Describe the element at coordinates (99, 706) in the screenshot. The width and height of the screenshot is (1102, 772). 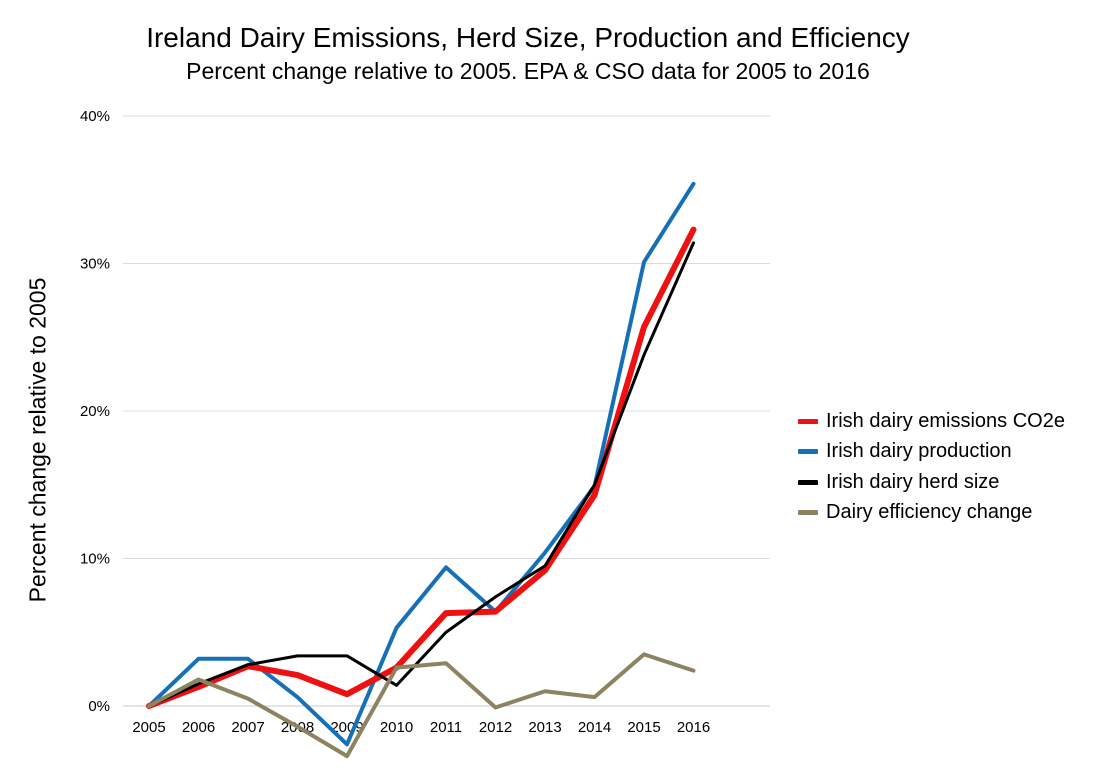
I see `y-tick-label: 0%` at that location.